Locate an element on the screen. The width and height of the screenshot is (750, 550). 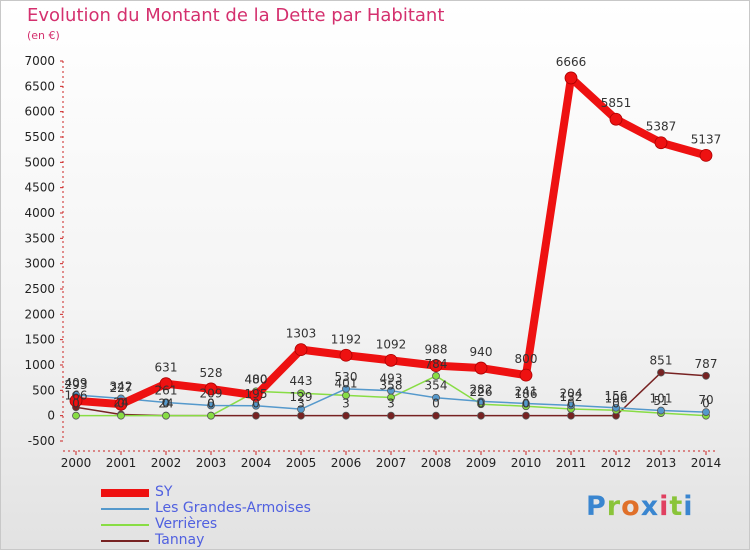
data-label: 101 is located at coordinates (661, 399).